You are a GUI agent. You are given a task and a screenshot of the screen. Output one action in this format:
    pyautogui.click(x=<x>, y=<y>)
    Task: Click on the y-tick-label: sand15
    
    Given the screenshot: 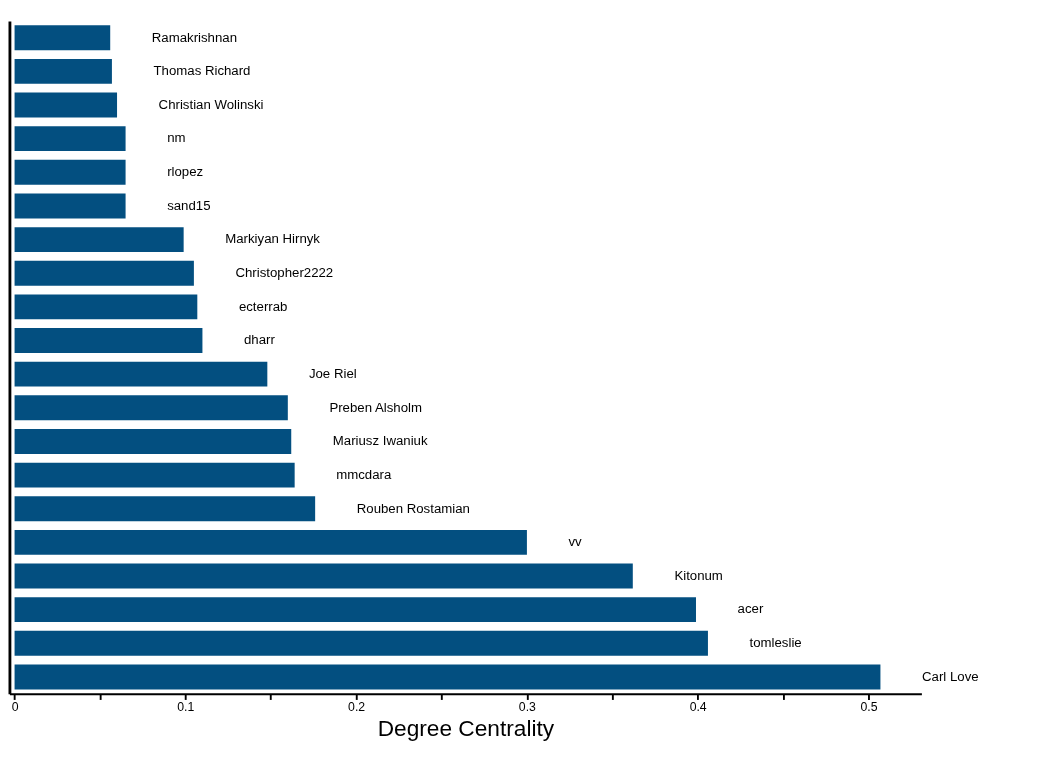 What is the action you would take?
    pyautogui.click(x=189, y=205)
    